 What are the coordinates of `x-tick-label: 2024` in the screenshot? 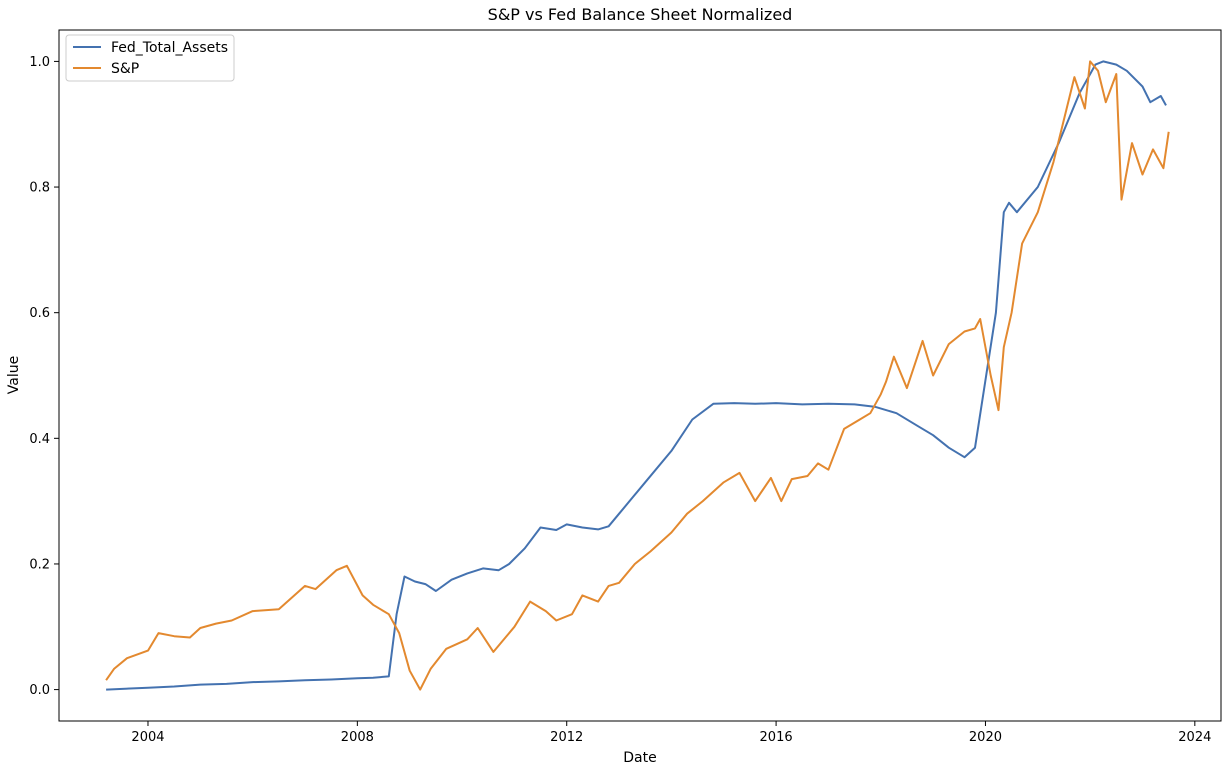 It's located at (1194, 737).